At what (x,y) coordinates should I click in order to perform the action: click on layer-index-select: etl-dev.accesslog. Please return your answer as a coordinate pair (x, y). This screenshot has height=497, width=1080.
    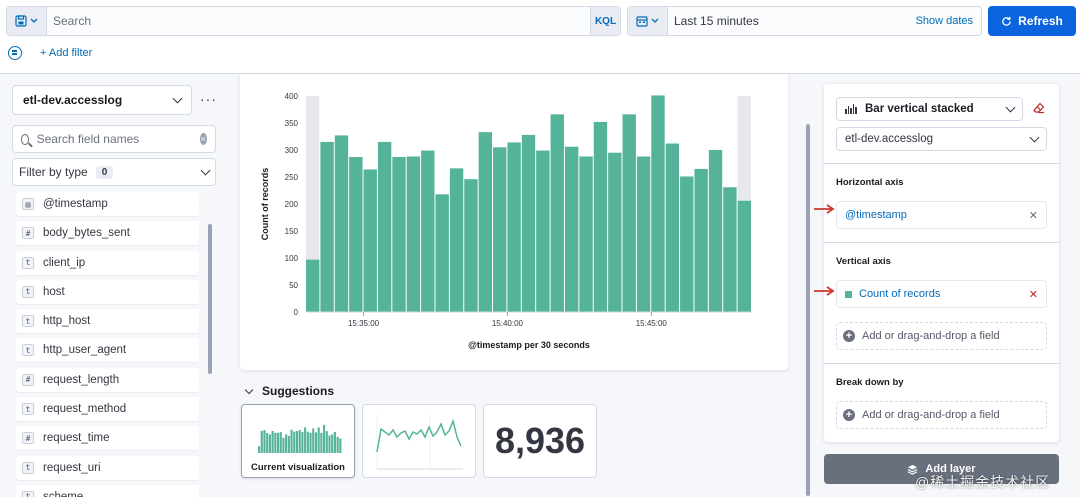
    Looking at the image, I should click on (941, 139).